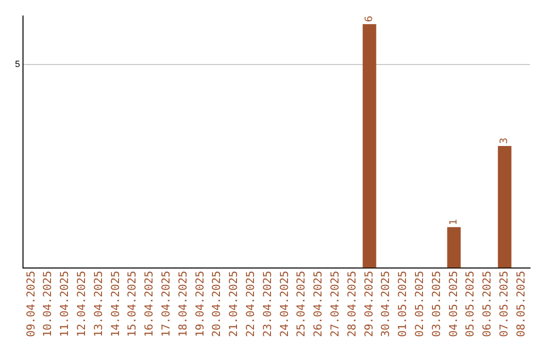 The width and height of the screenshot is (540, 340). Describe the element at coordinates (403, 304) in the screenshot. I see `x-tick-label: 01.05.2025` at that location.